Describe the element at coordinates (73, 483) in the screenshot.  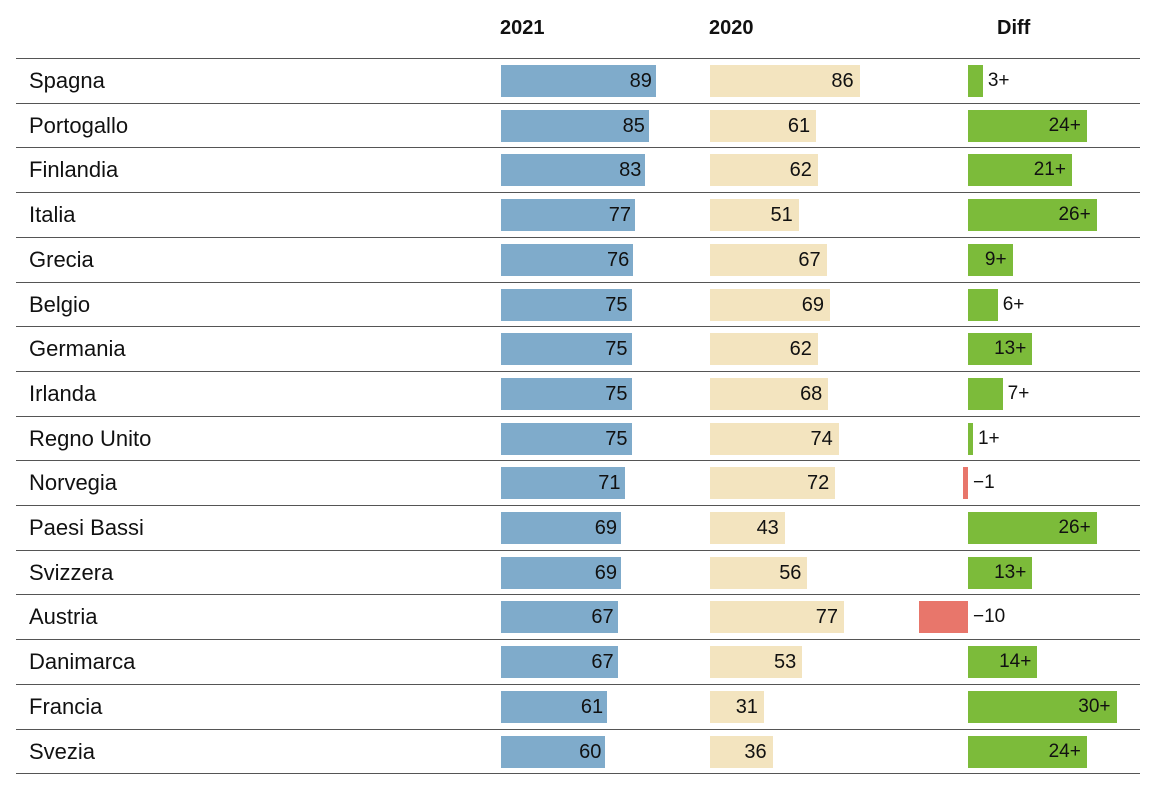
I see `country-label: Norvegia` at that location.